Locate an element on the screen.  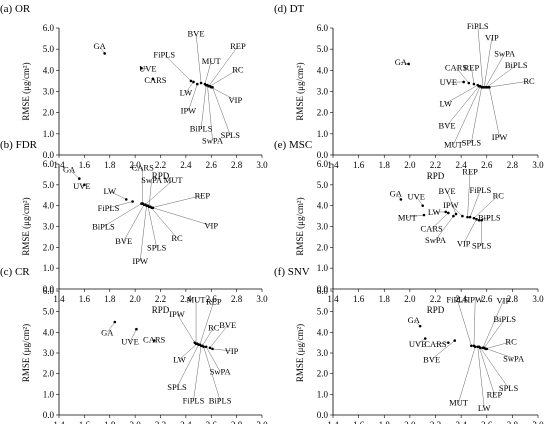
point-label: BiPLS is located at coordinates (220, 401).